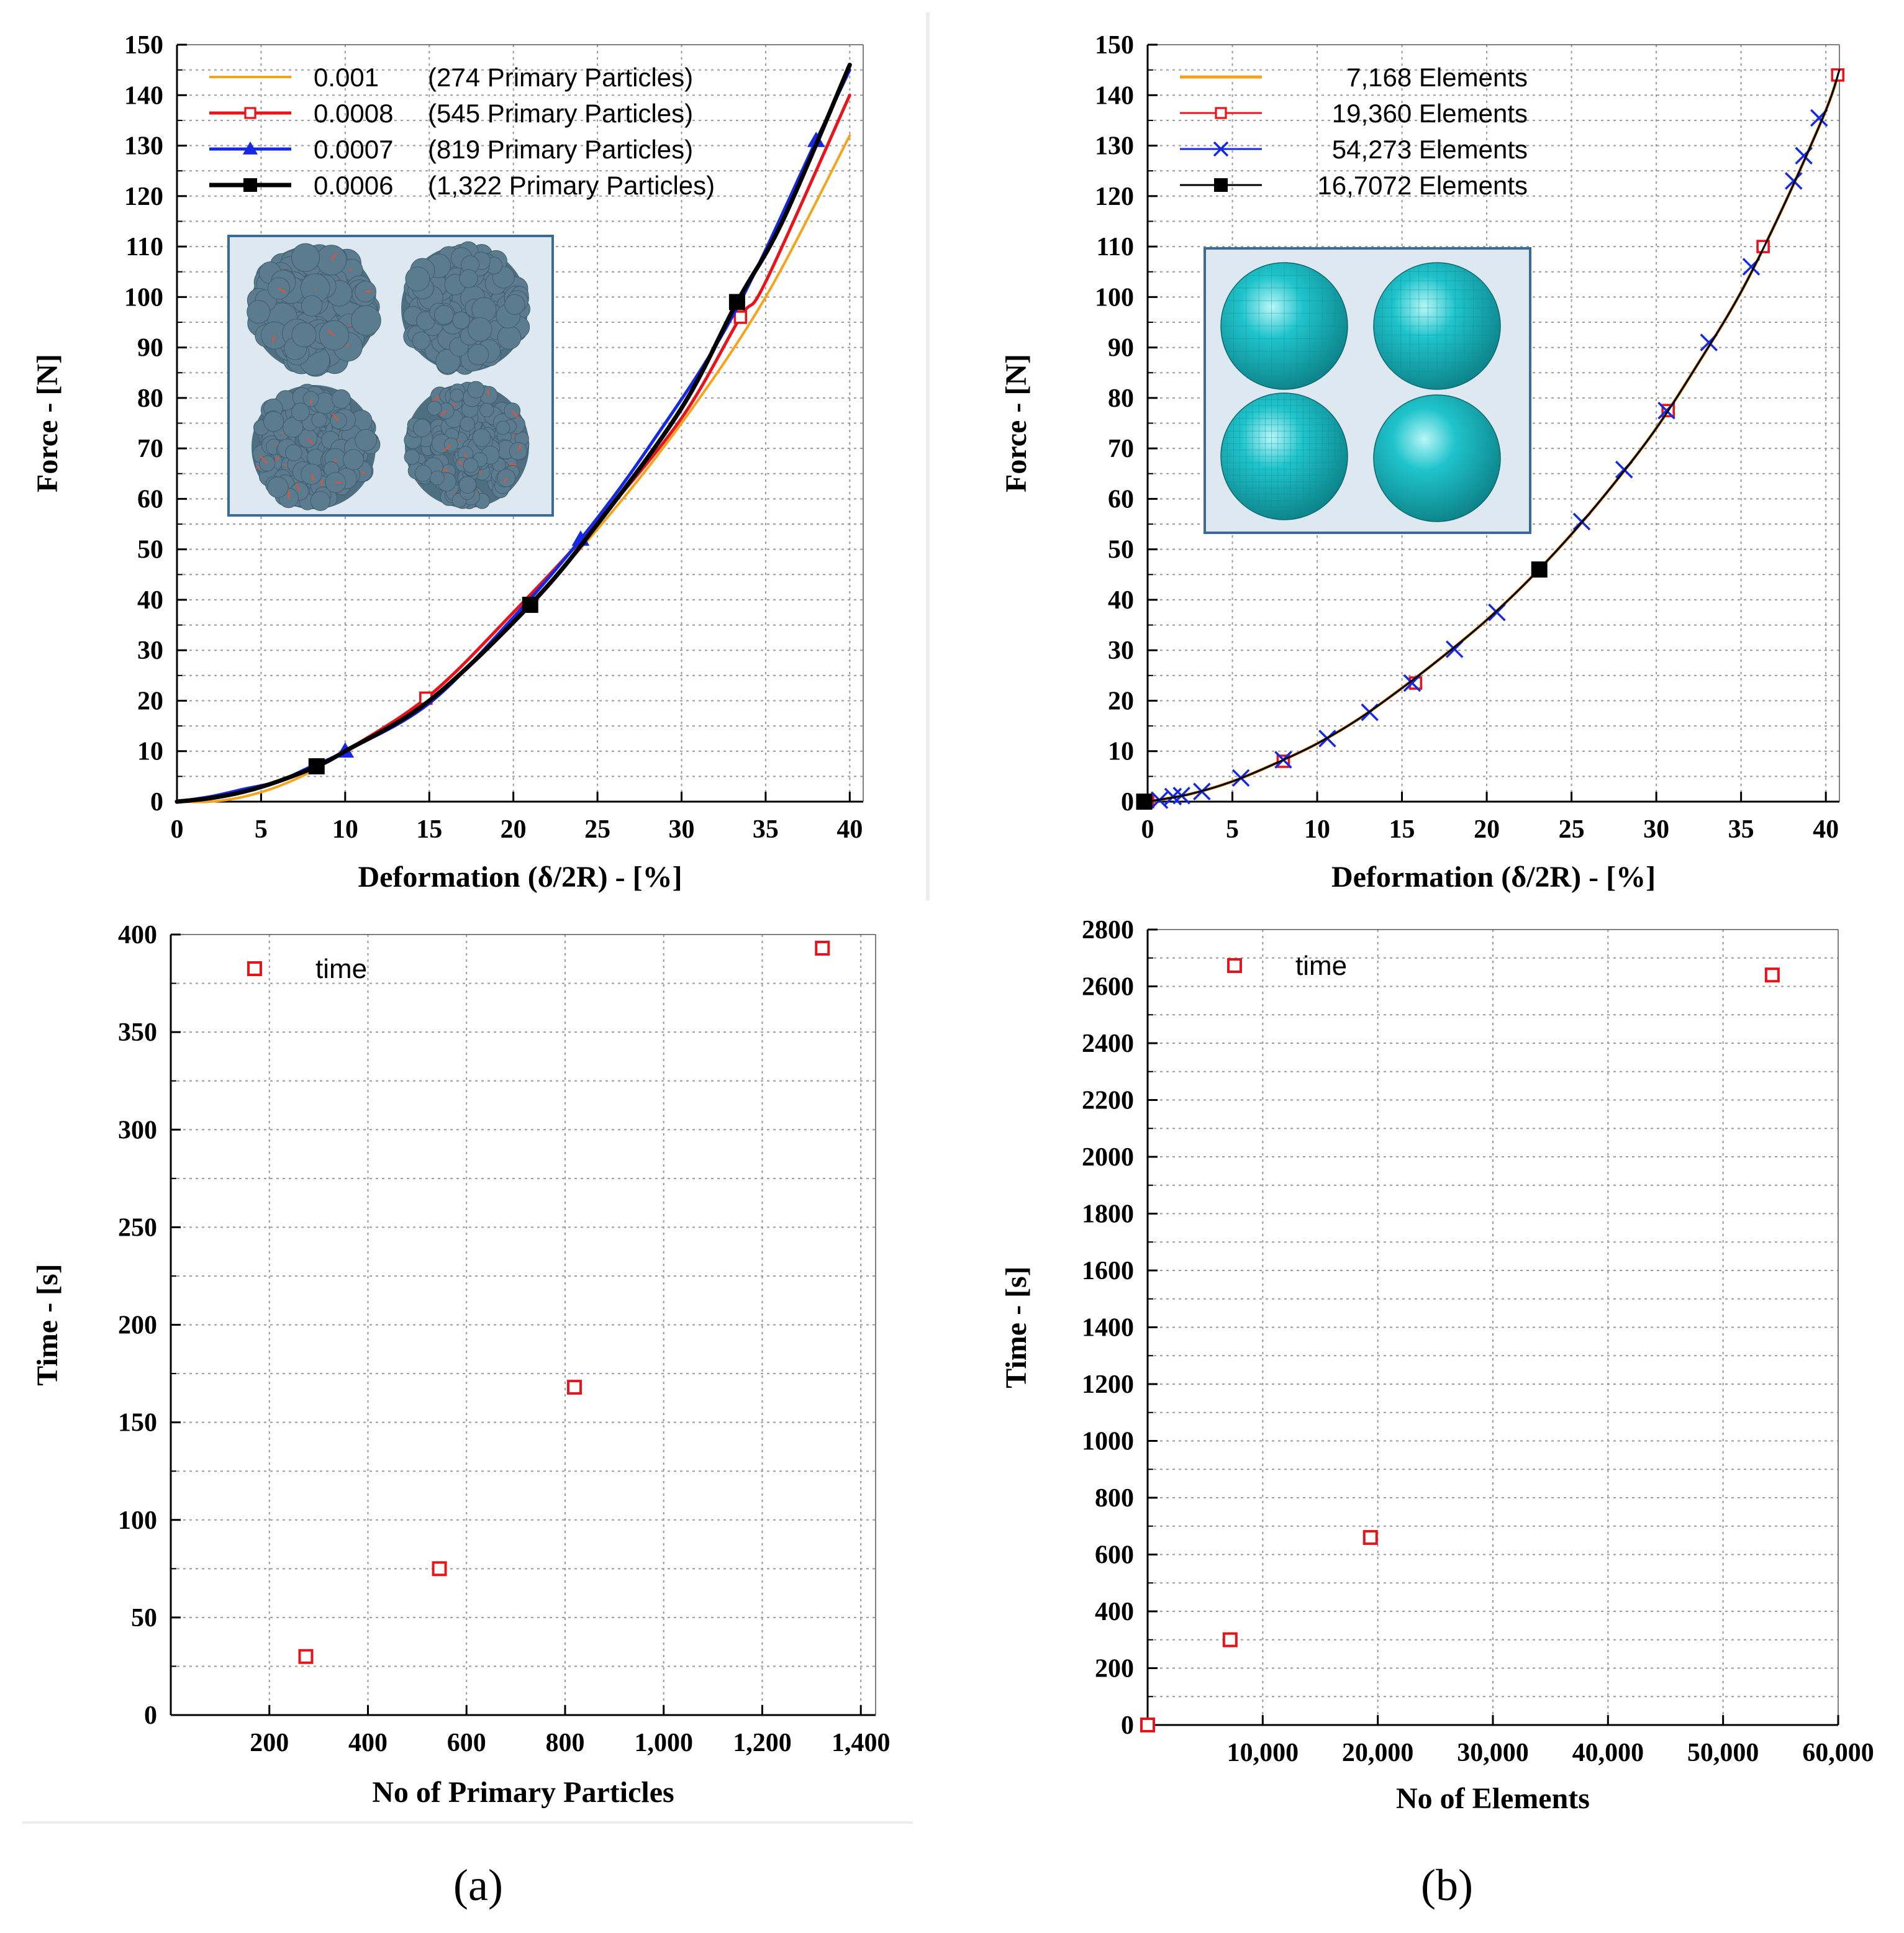 This screenshot has width=1904, height=1933. What do you see at coordinates (368, 1743) in the screenshot?
I see `x-tick-label: 400` at bounding box center [368, 1743].